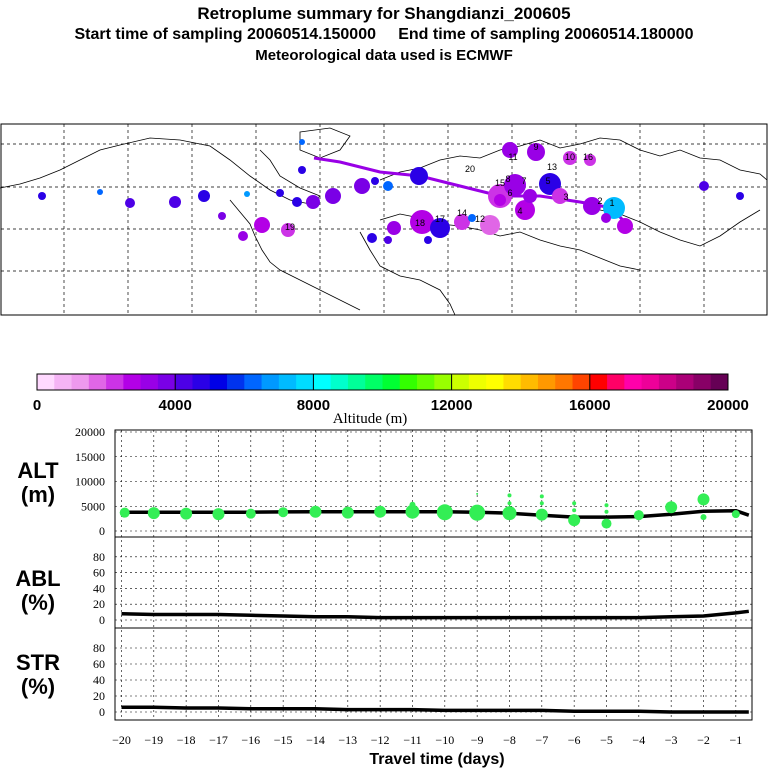 The width and height of the screenshot is (768, 768). I want to click on x-tick-label: −16, so click(250, 740).